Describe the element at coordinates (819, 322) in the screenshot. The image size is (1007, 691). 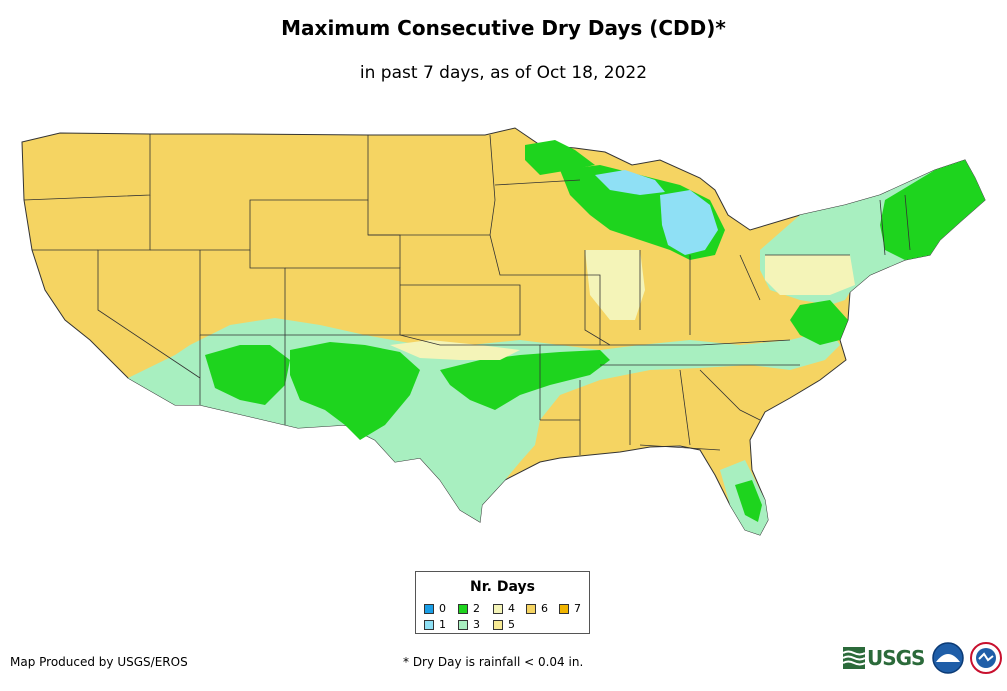
I see `region-2days-midatlantic` at that location.